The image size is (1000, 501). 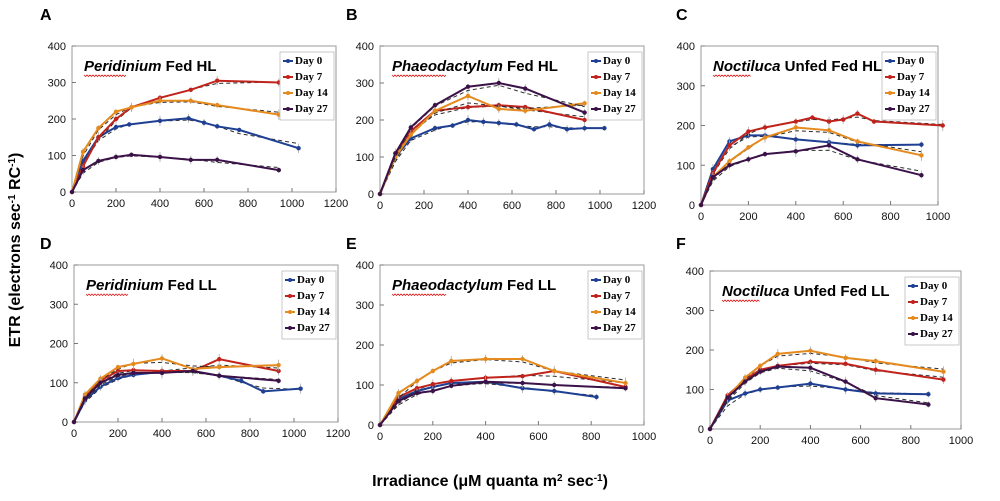 I want to click on y-tick-label: 100, so click(x=365, y=158).